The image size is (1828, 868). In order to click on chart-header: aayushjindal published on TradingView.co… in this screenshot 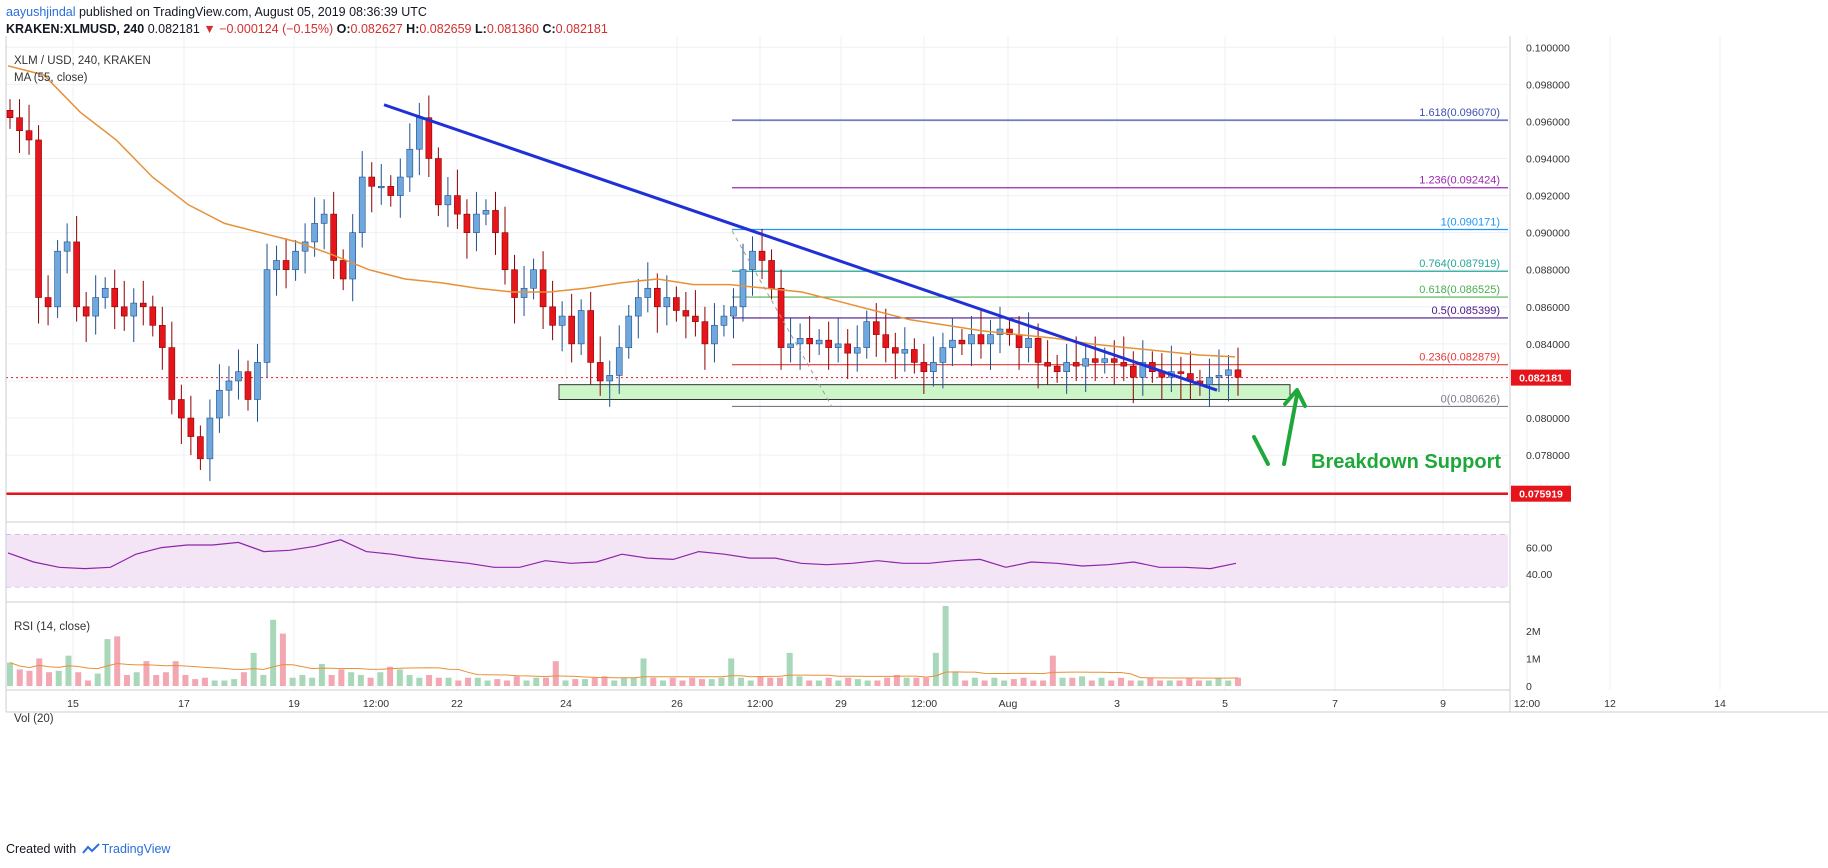, I will do `click(706, 21)`.